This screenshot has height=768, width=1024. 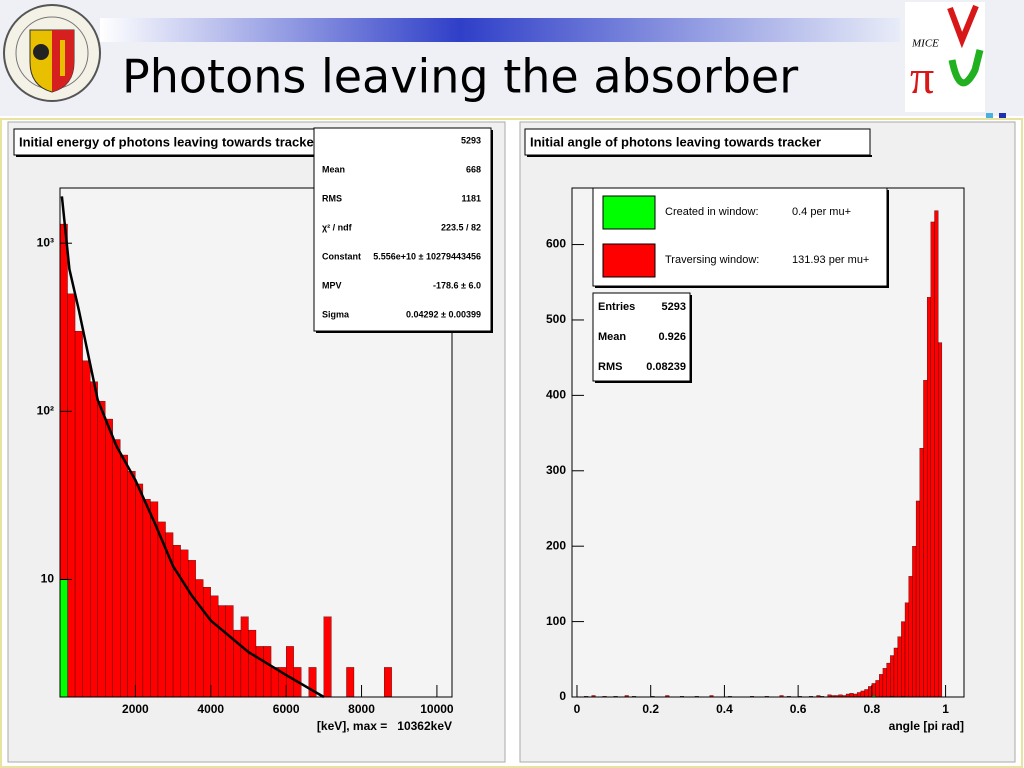 What do you see at coordinates (443, 314) in the screenshot?
I see `stats-value: 0.04292 ± 0.00399` at bounding box center [443, 314].